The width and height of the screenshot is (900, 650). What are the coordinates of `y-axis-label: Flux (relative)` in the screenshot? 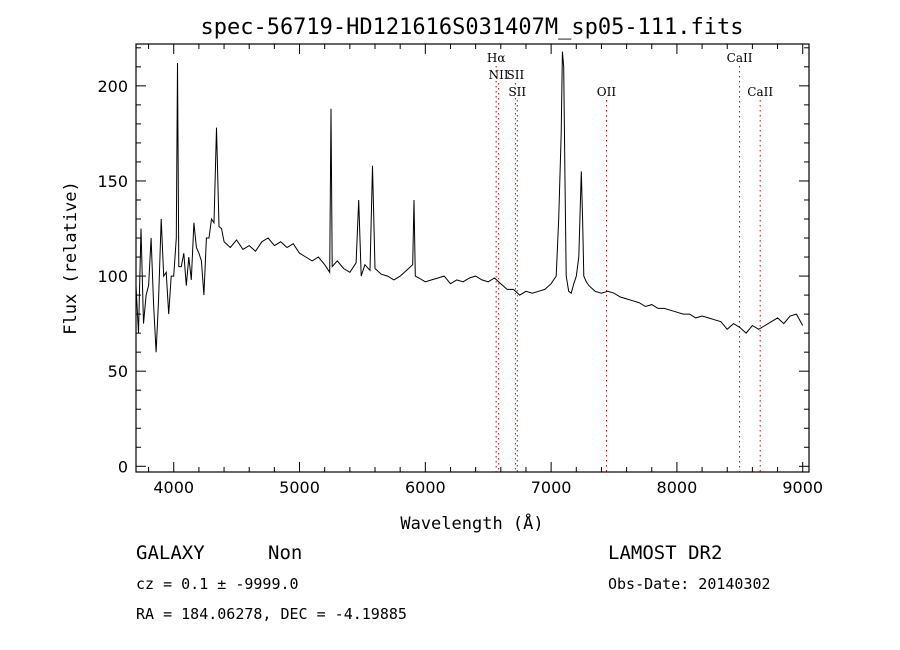 It's located at (71, 258).